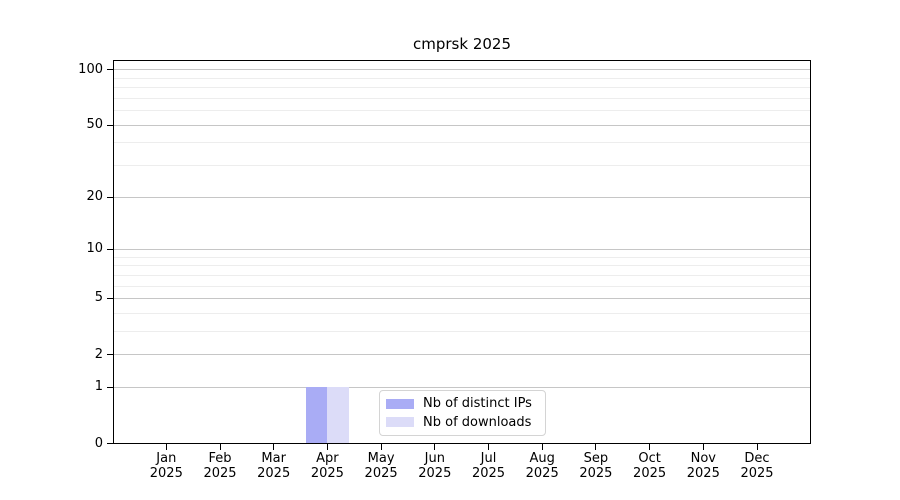 The width and height of the screenshot is (900, 500). I want to click on bar-distinct-ips, so click(316, 415).